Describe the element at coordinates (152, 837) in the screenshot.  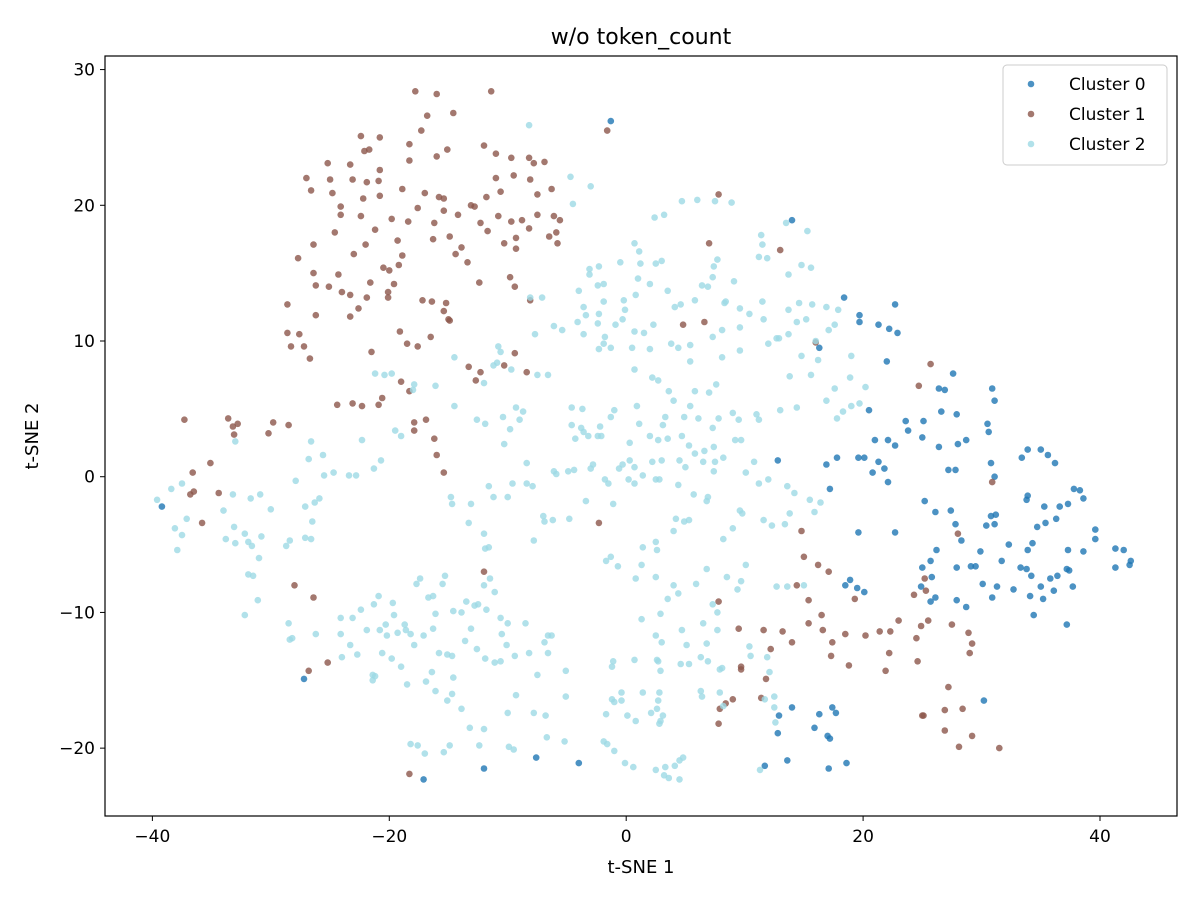
I see `x-tick-label: −40` at that location.